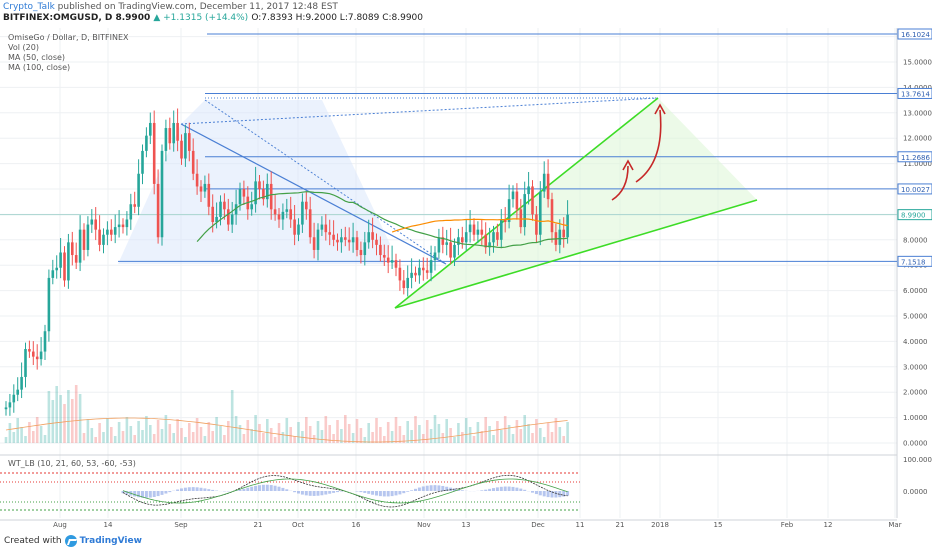  What do you see at coordinates (110, 541) in the screenshot?
I see `tradingview-brand: TradingView` at bounding box center [110, 541].